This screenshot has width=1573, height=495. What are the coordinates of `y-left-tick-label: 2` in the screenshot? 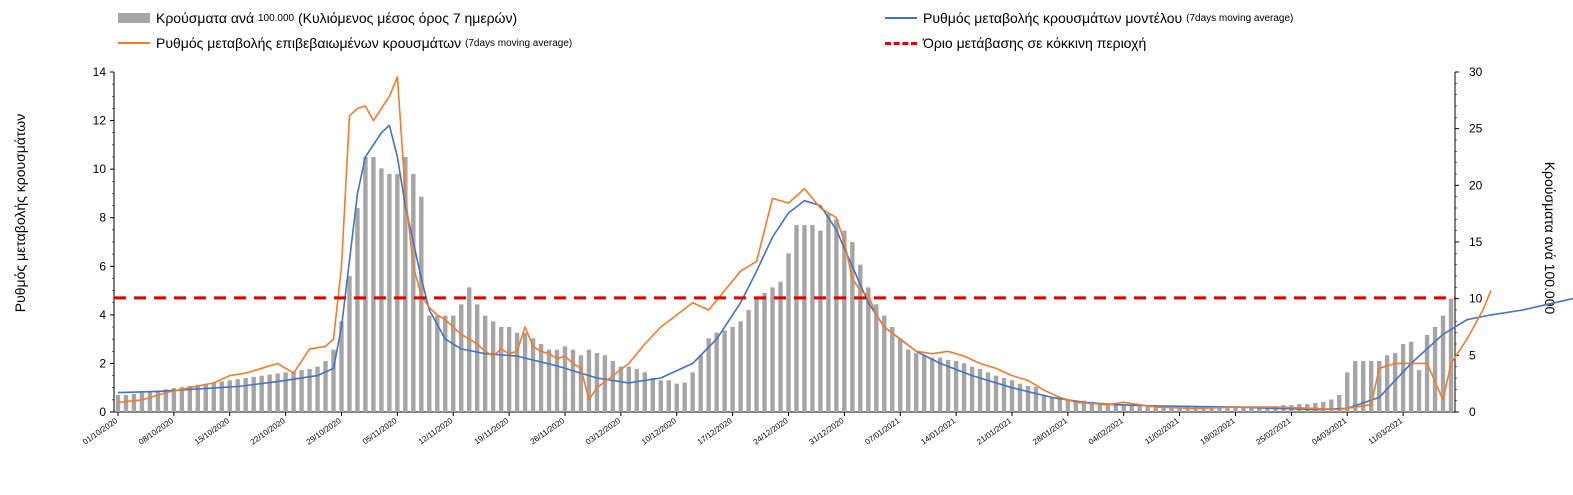 It's located at (102, 363).